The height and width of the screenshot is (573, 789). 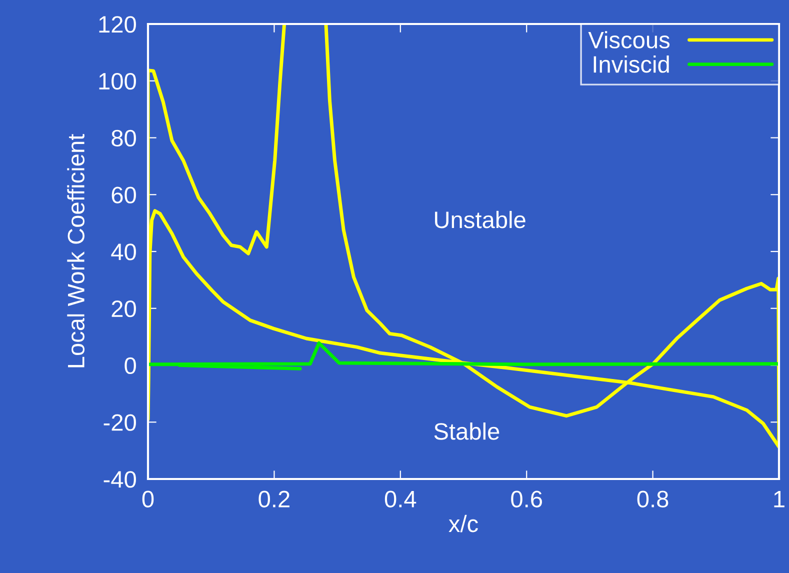 I want to click on y-tick-label: 120, so click(x=117, y=24).